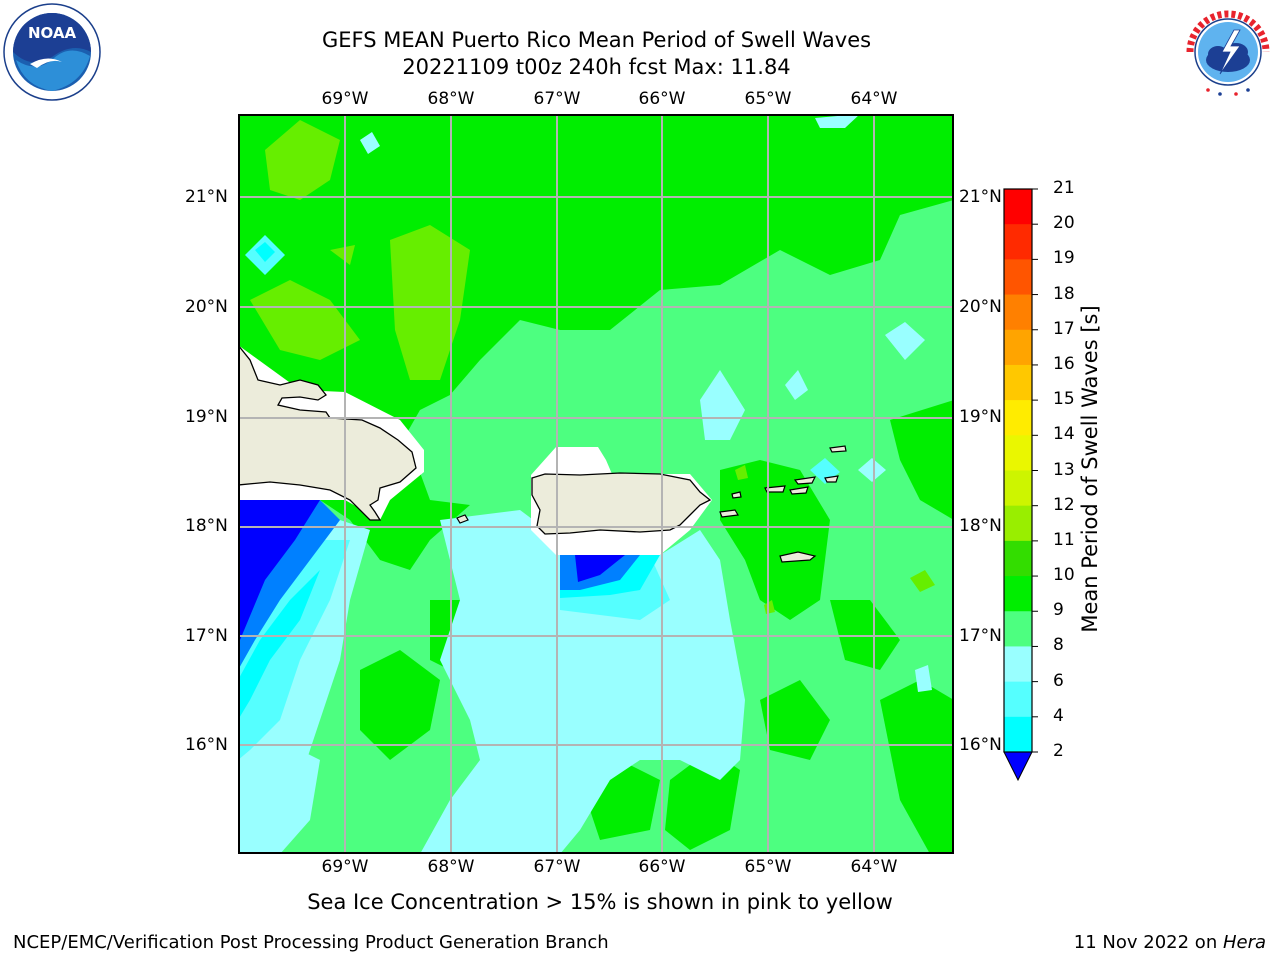 Image resolution: width=1280 pixels, height=960 pixels. Describe the element at coordinates (52, 52) in the screenshot. I see `noaa-logo: NOAA` at that location.